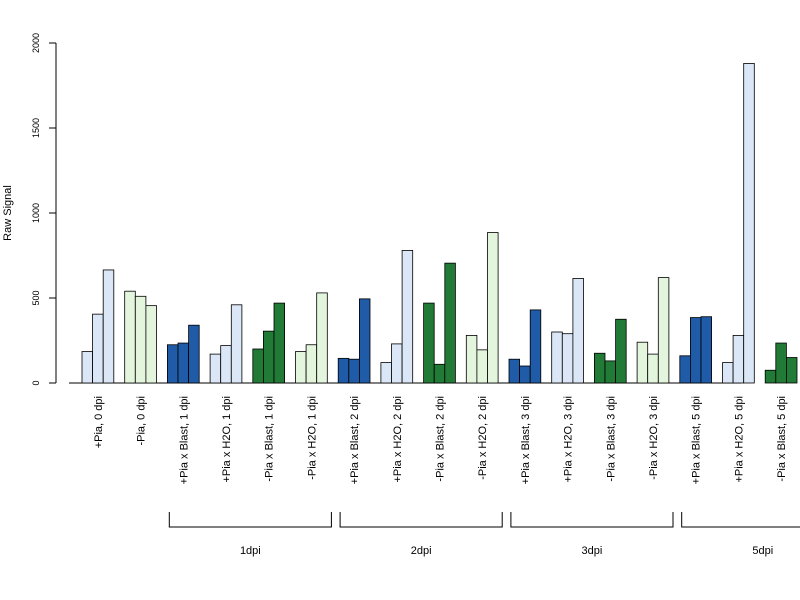 This screenshot has height=600, width=800. I want to click on y-tick-label: 1000, so click(36, 213).